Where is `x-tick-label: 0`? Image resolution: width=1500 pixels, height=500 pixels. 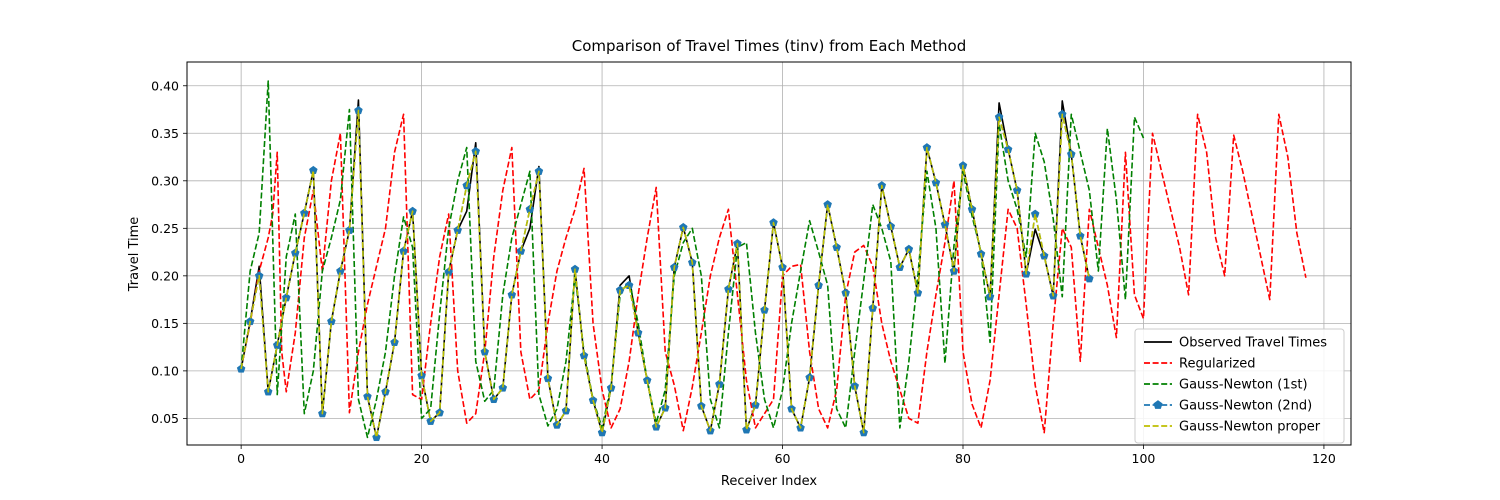 x-tick-label: 0 is located at coordinates (241, 458).